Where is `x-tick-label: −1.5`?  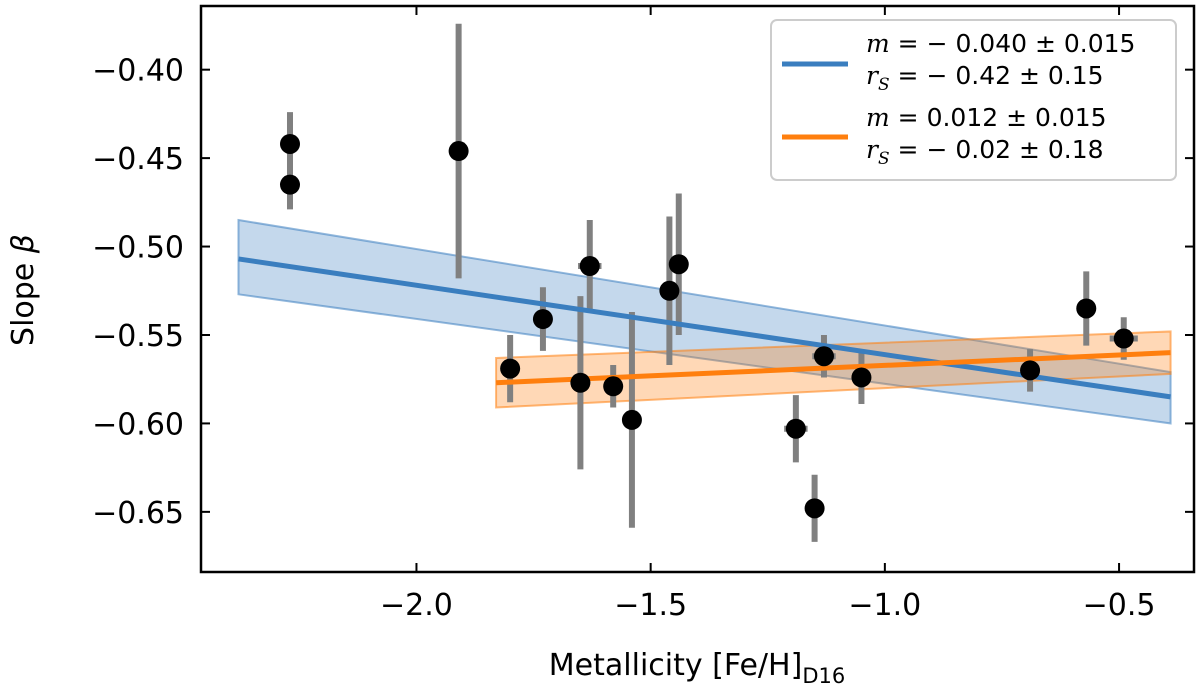 x-tick-label: −1.5 is located at coordinates (650, 605).